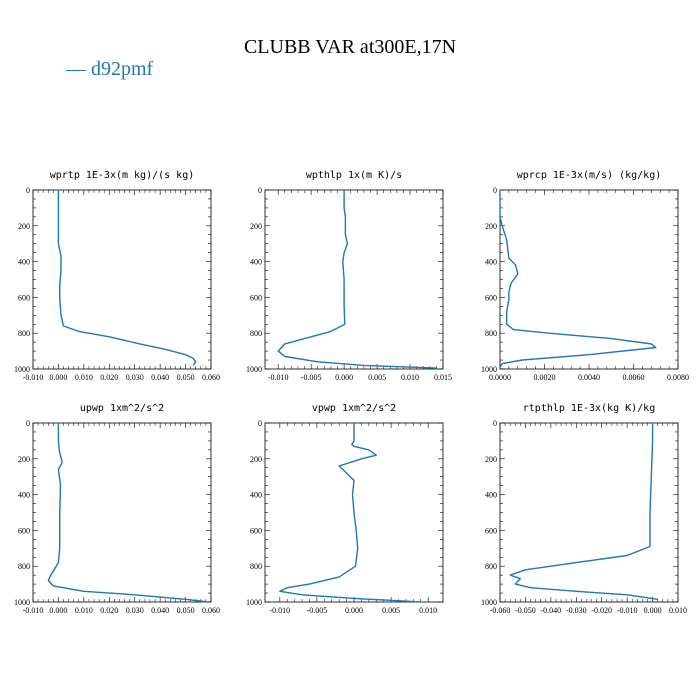 This screenshot has height=700, width=700. I want to click on x-tick-label: 0.015, so click(443, 377).